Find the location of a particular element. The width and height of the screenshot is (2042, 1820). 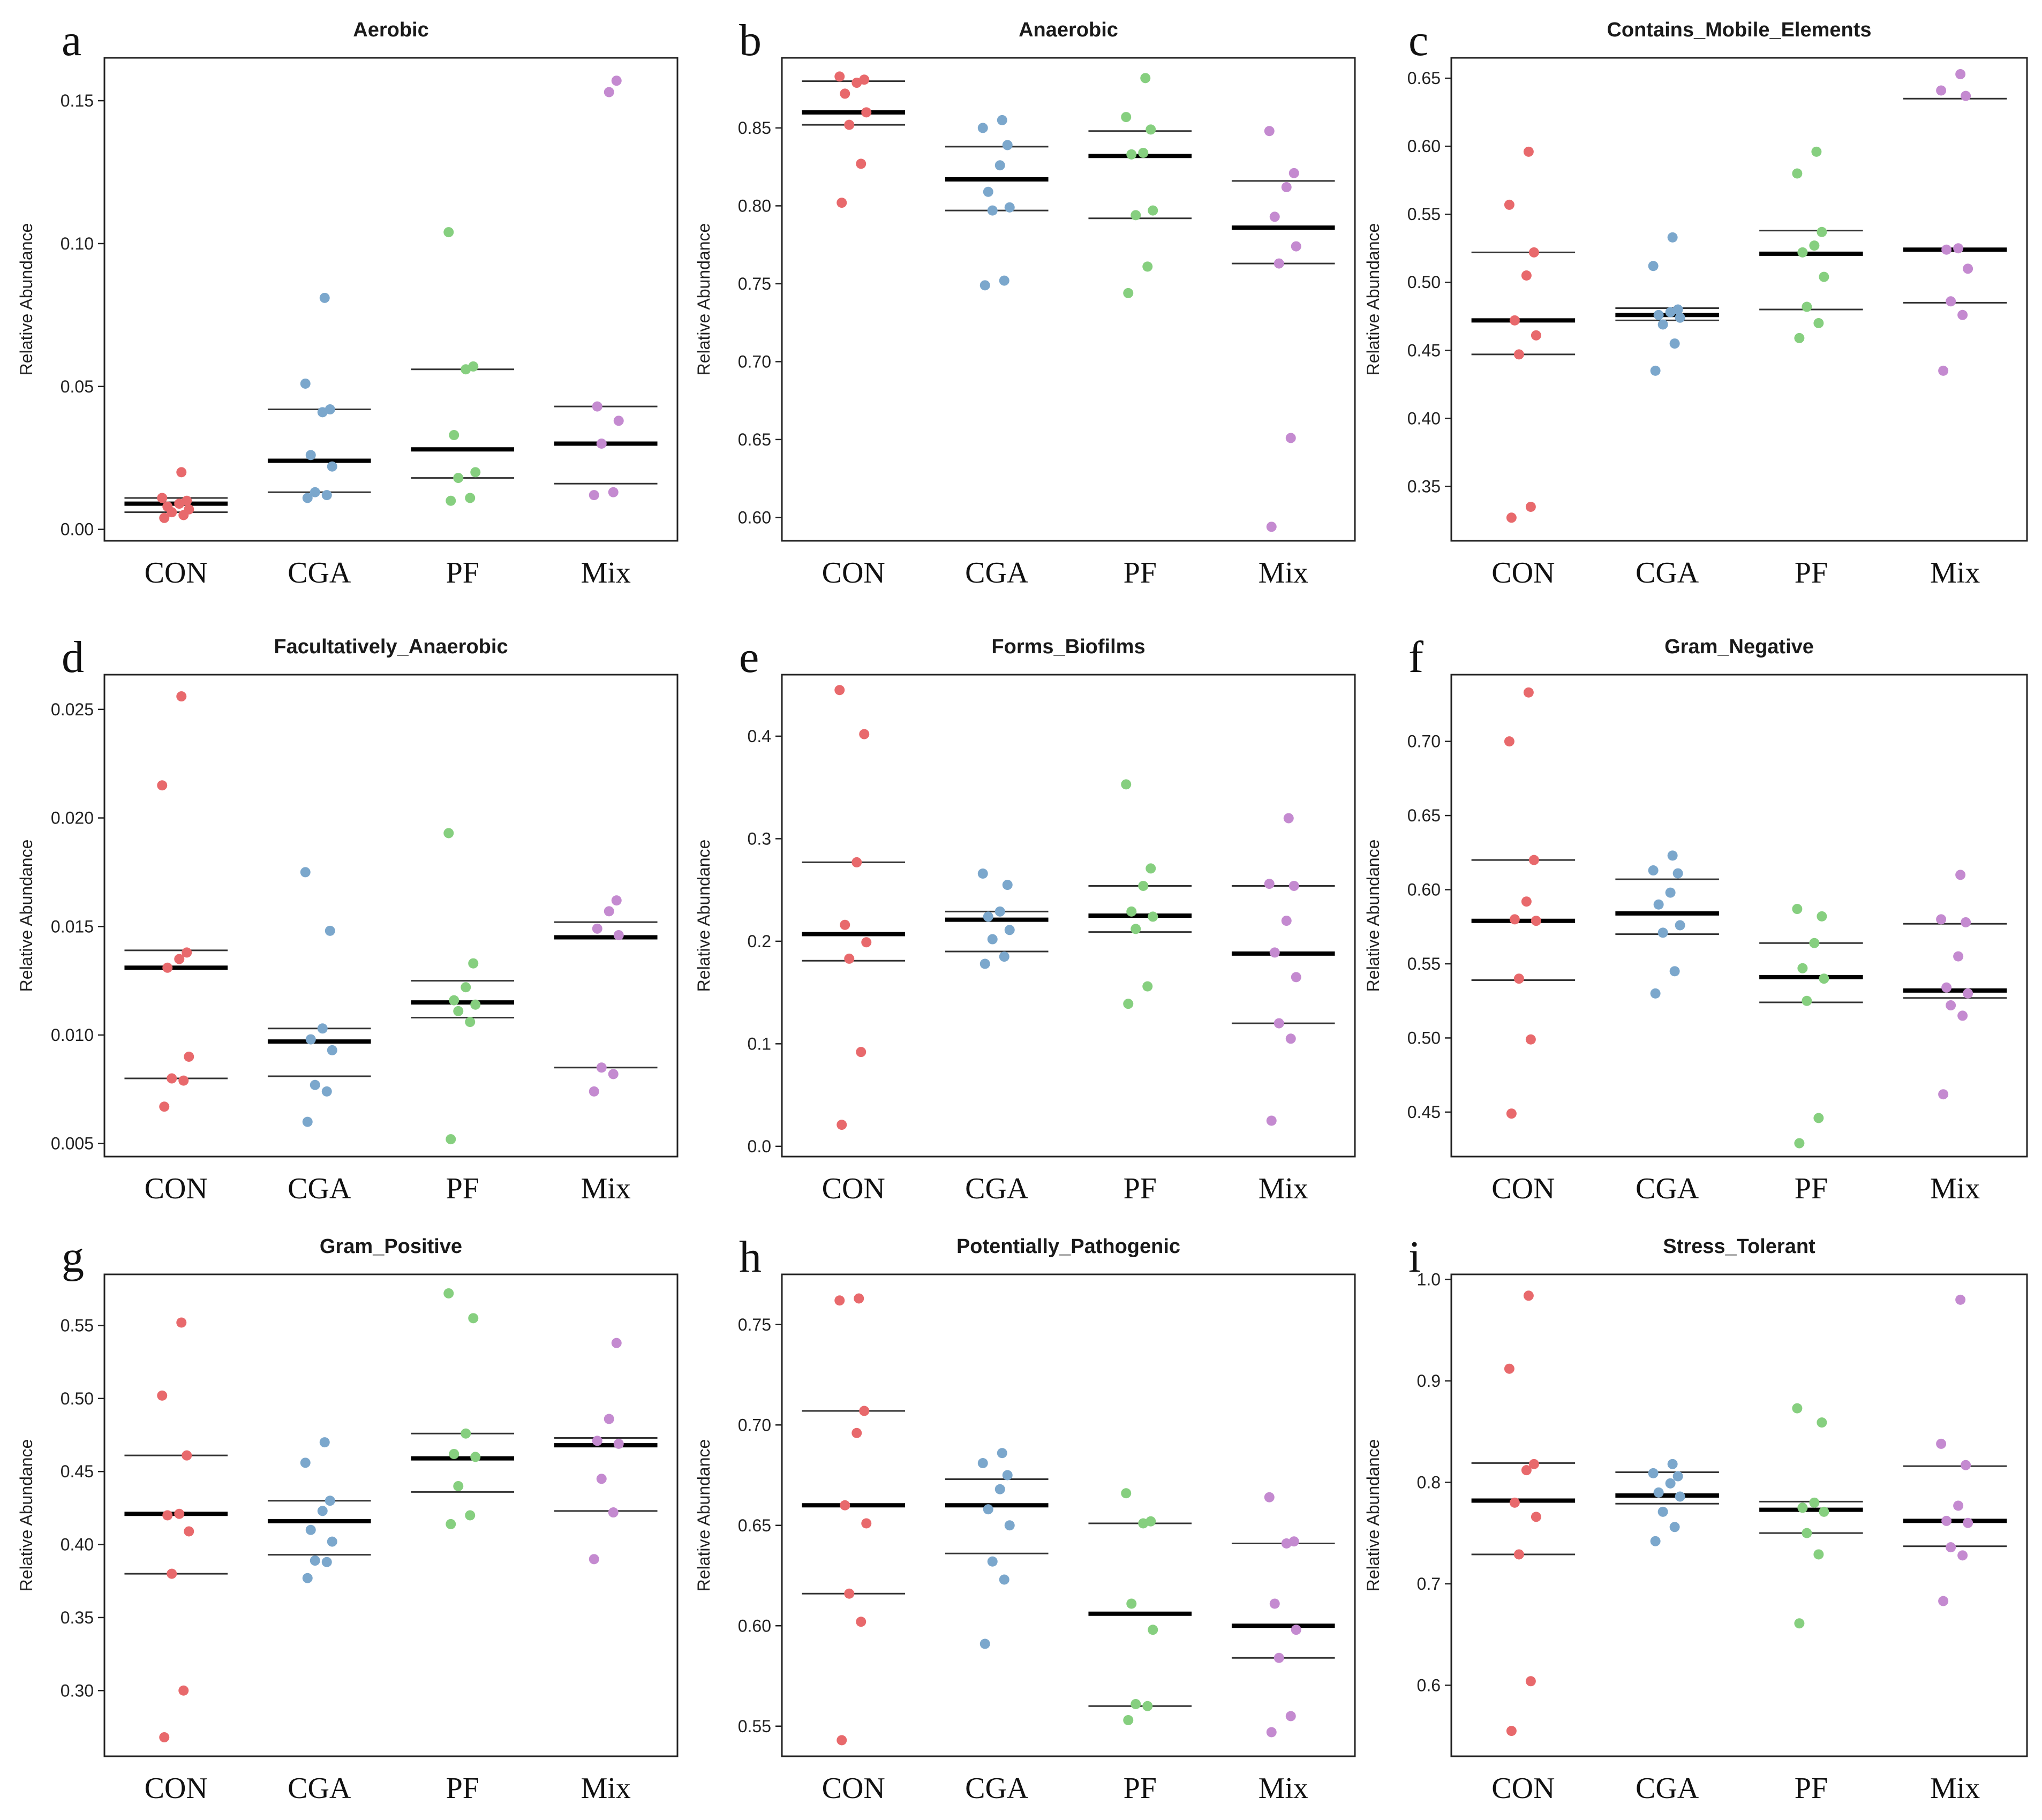

chart-b-title: Anaerobic is located at coordinates (1068, 30).